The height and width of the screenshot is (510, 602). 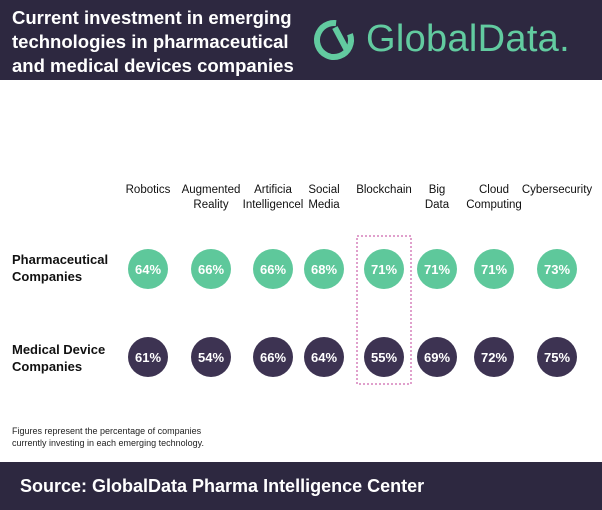 I want to click on data-label: 72%, so click(x=494, y=357).